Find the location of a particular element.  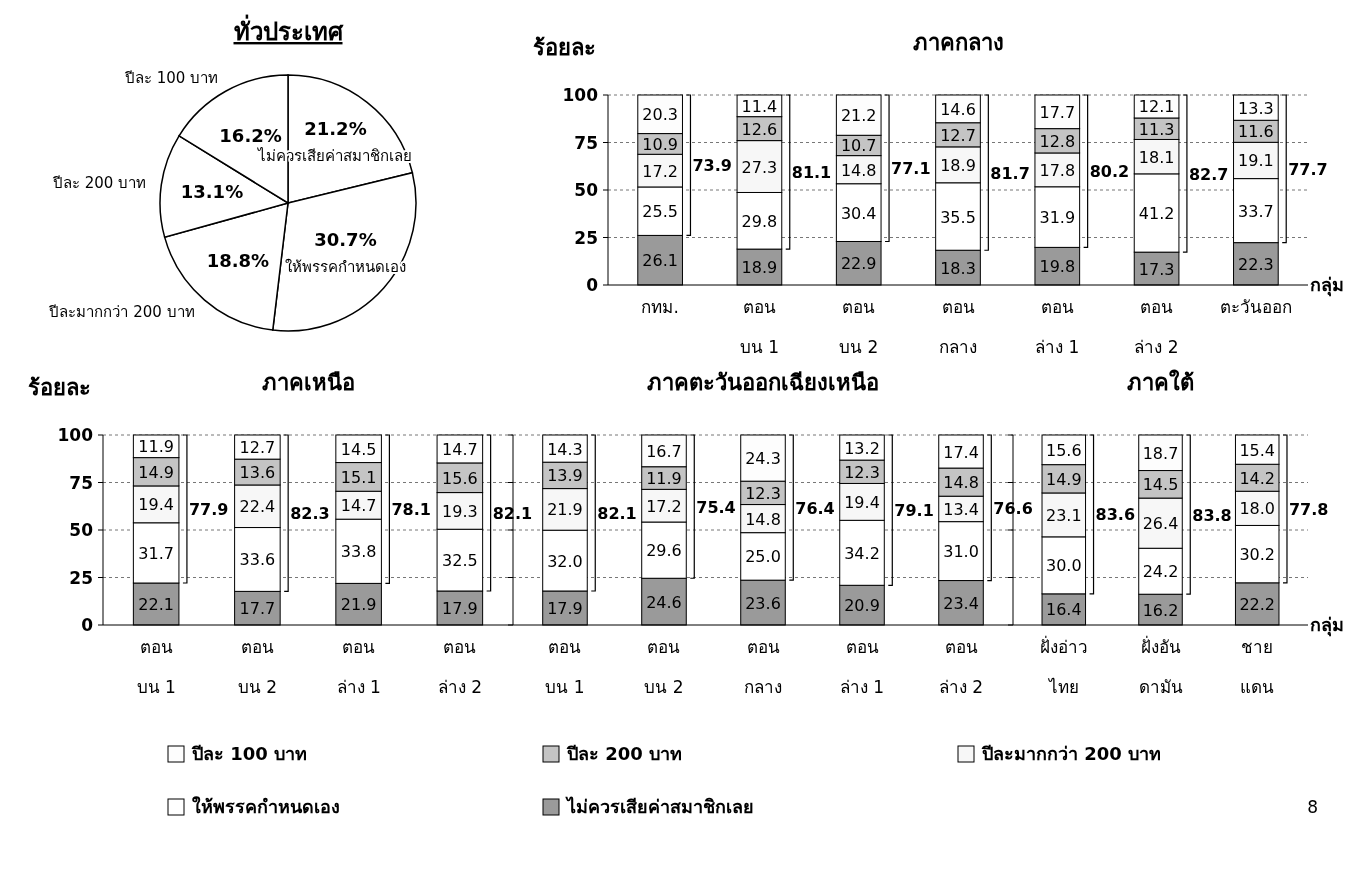

data-label: 25.0 is located at coordinates (763, 557).